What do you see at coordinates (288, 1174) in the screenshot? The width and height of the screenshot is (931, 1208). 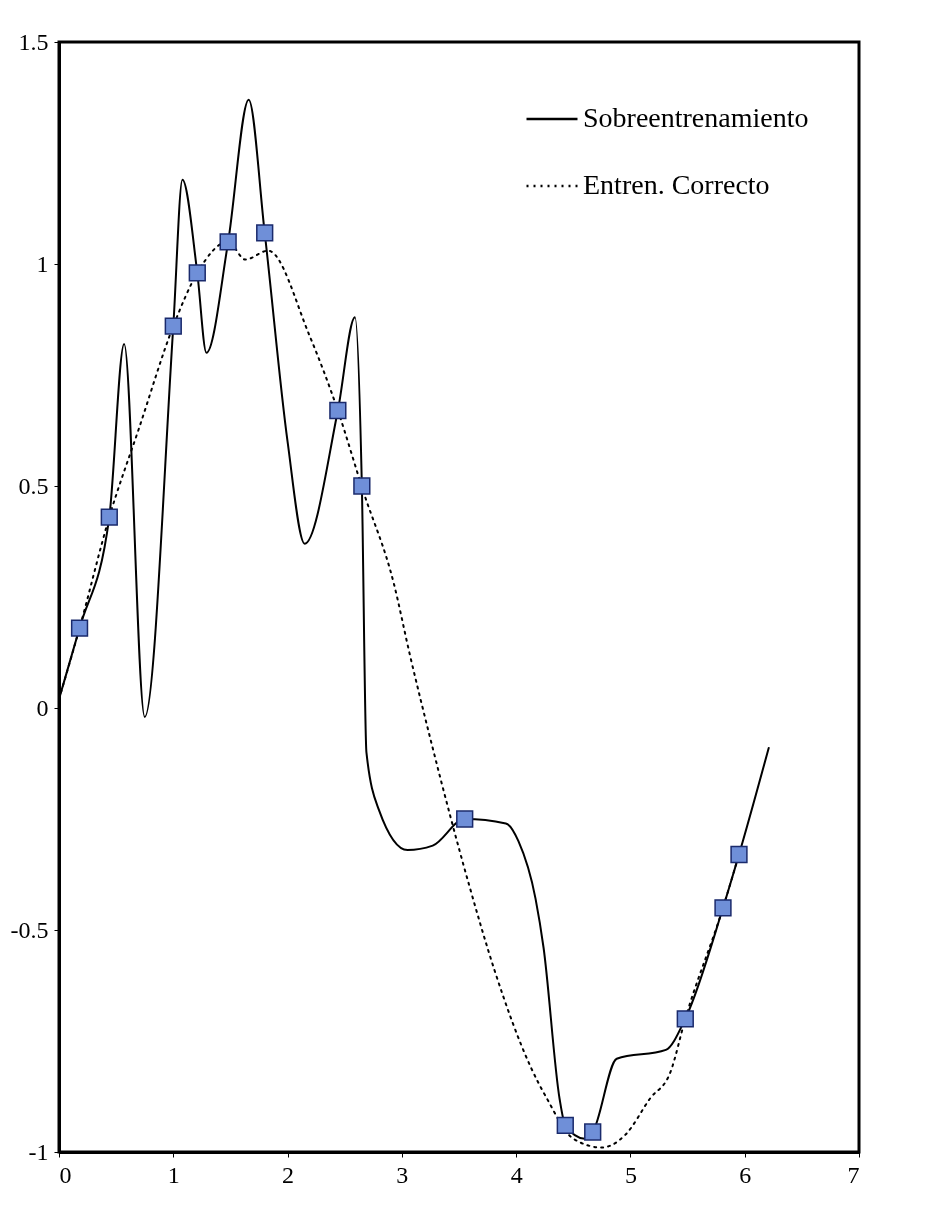 I see `x-tick-label: 2` at bounding box center [288, 1174].